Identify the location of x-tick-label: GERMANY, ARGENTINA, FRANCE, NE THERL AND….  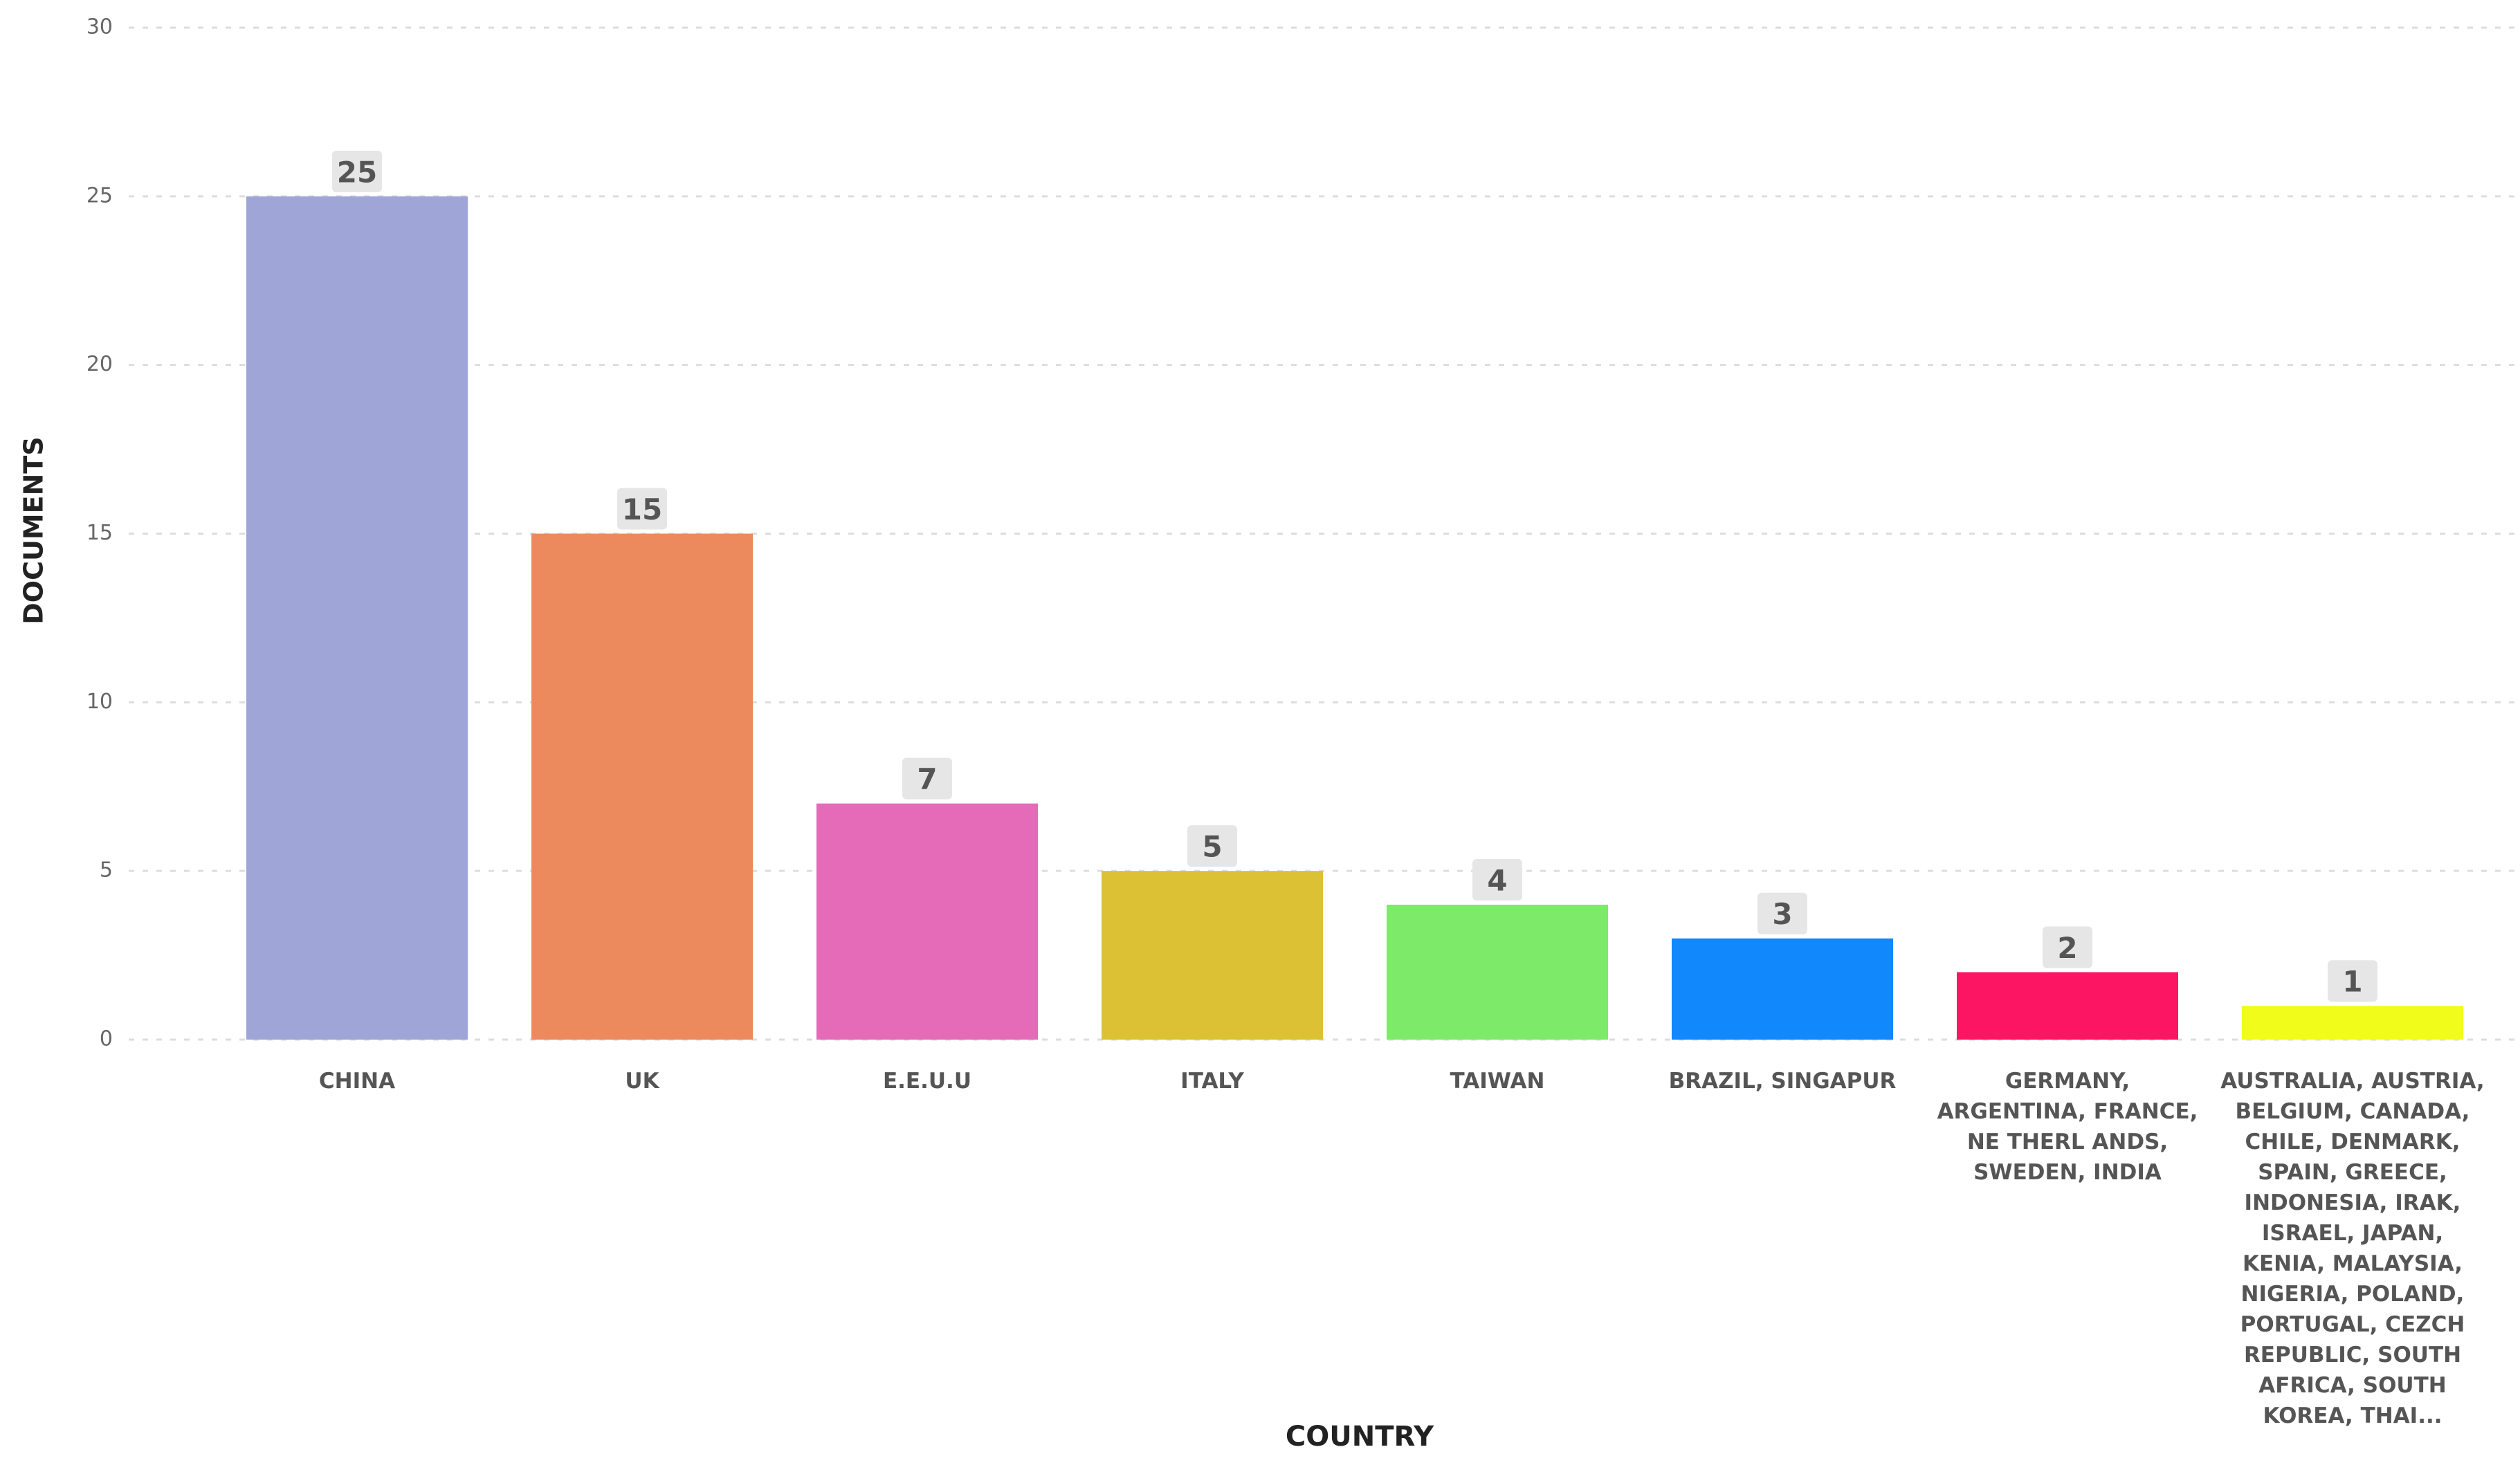
(2067, 1127).